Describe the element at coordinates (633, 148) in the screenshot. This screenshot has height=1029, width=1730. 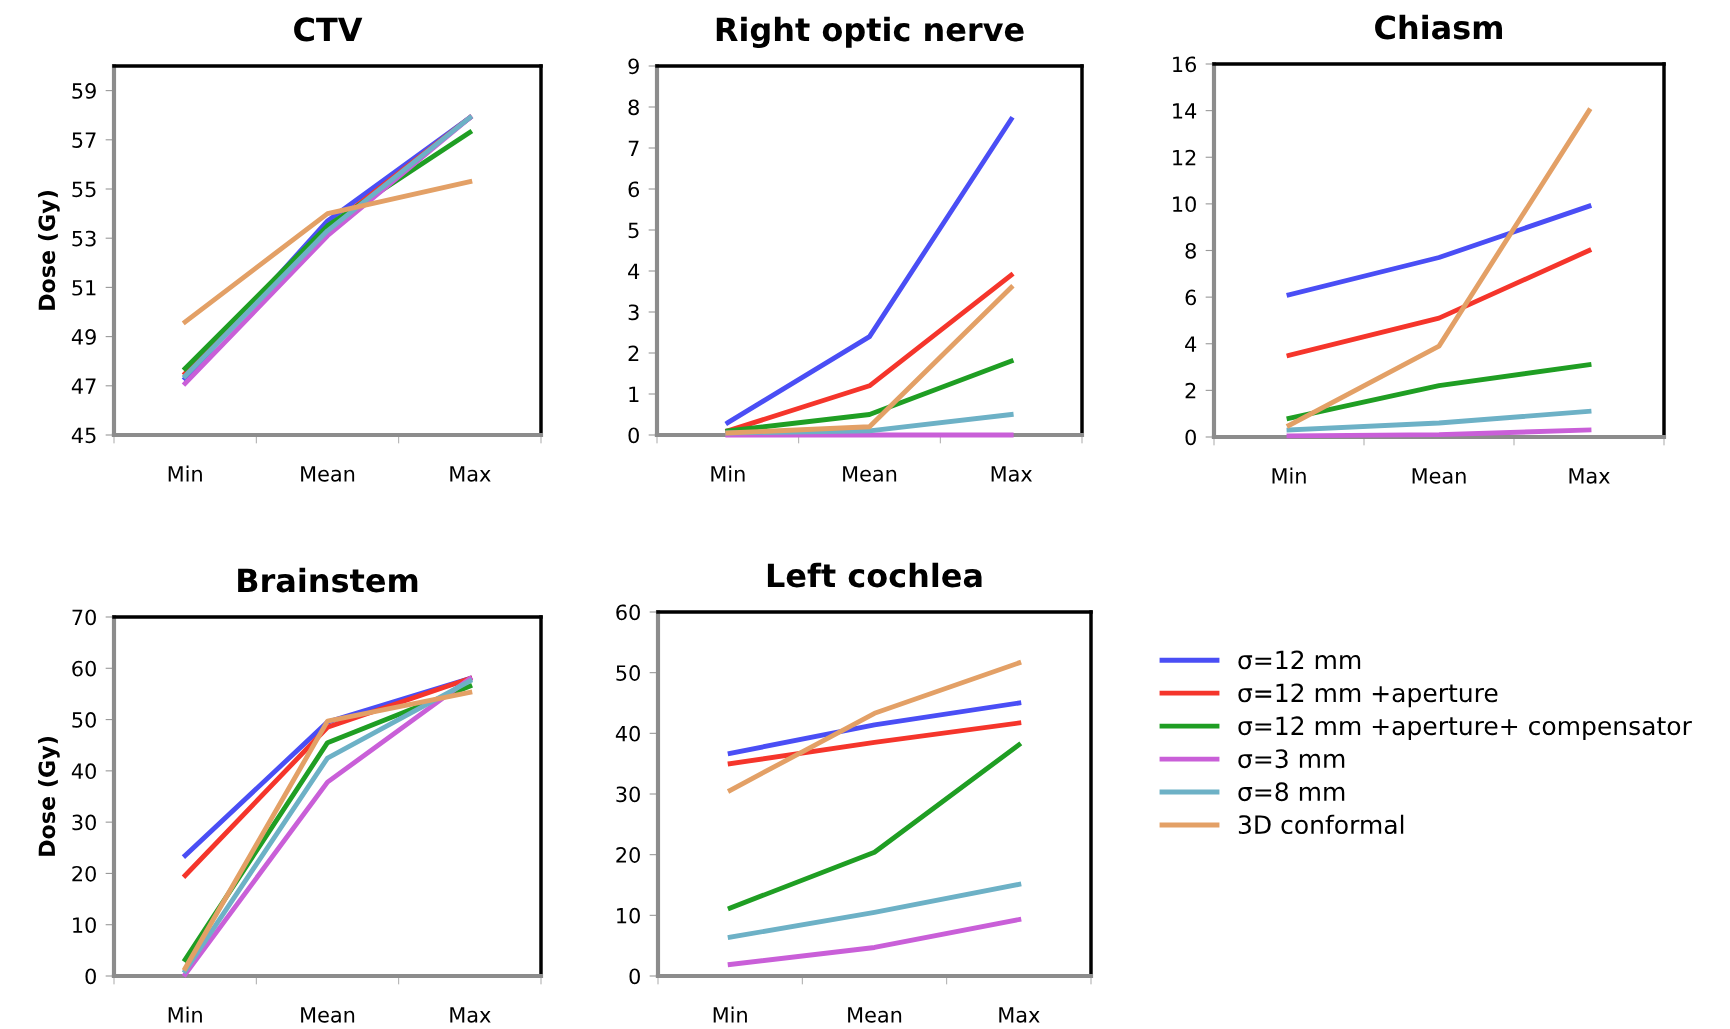
I see `y-tick-label: 7` at that location.